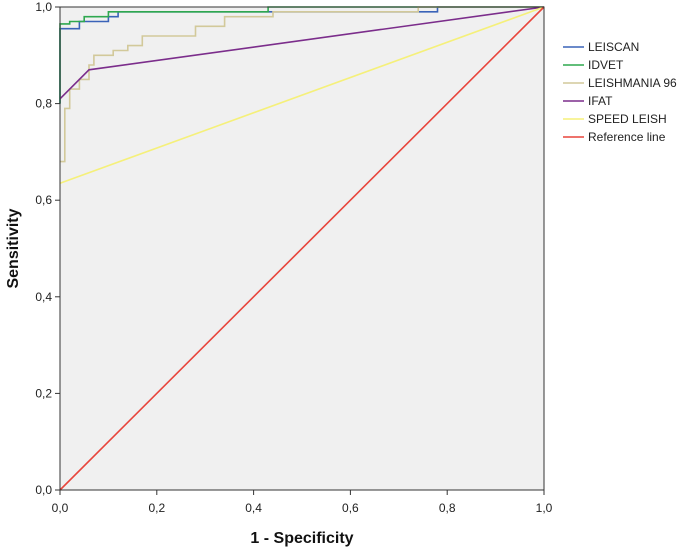  Describe the element at coordinates (43, 393) in the screenshot. I see `y-tick-label: 0,2` at that location.